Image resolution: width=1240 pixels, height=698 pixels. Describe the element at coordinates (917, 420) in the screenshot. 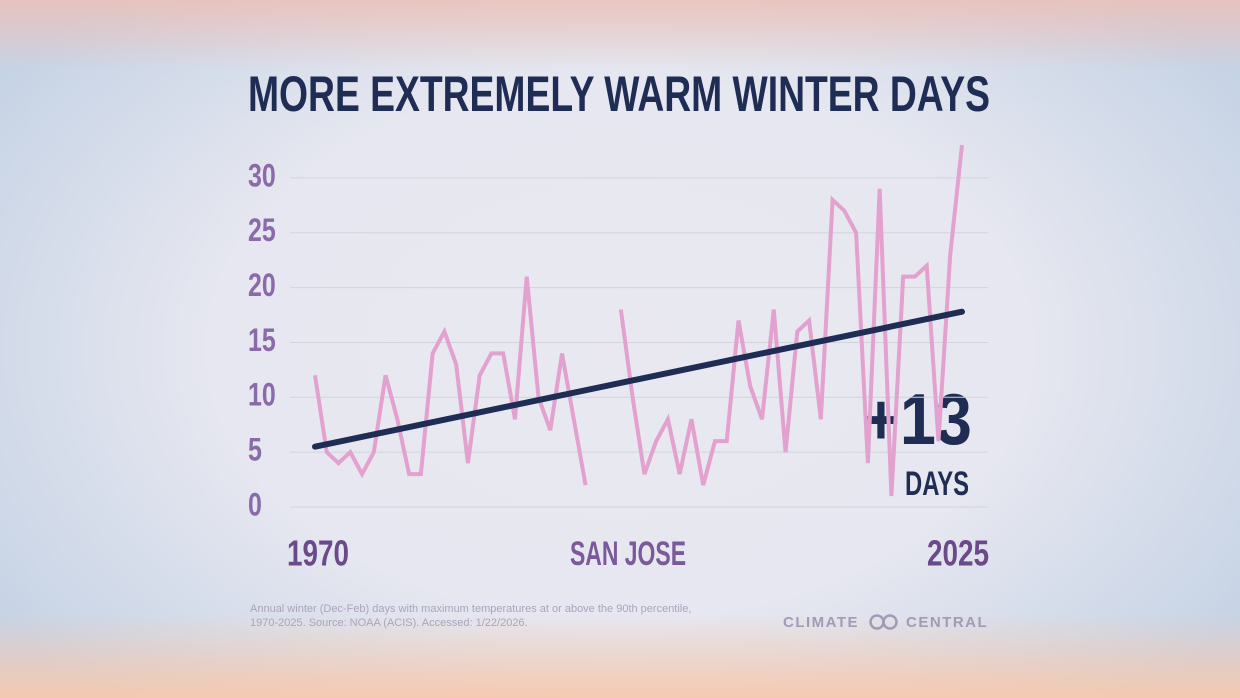

I see `annotation: +13` at that location.